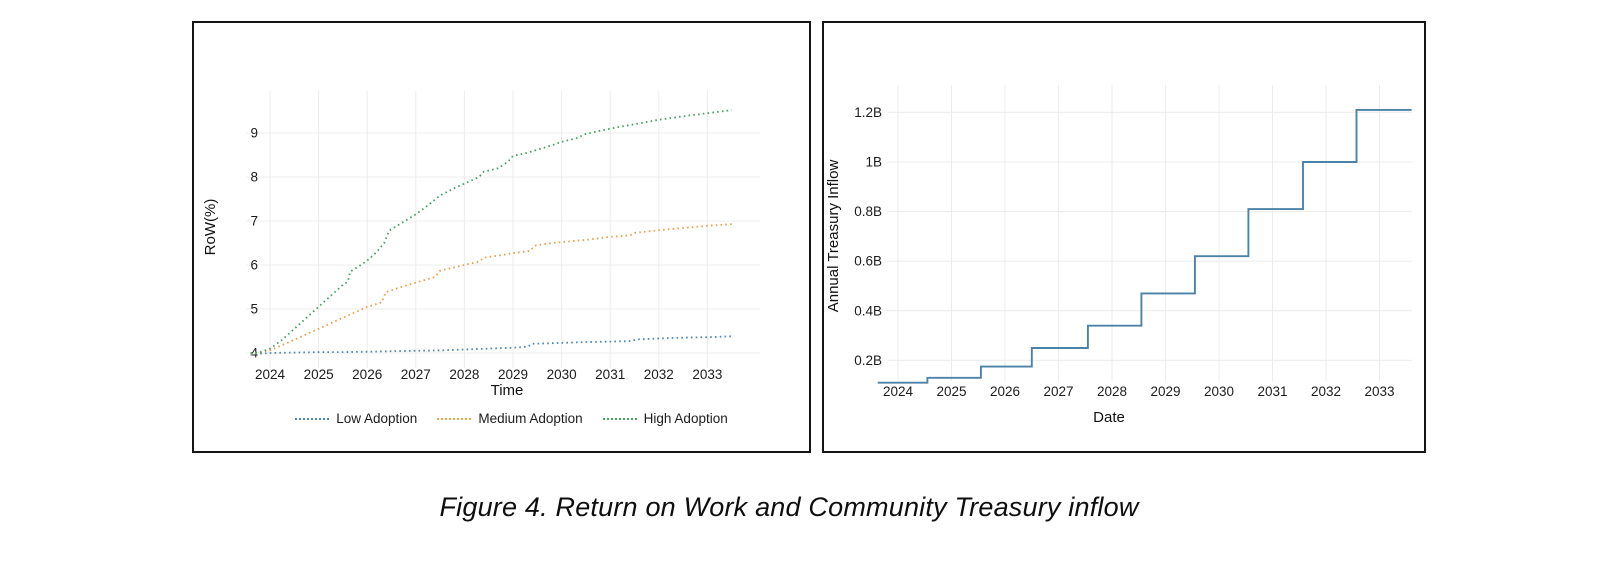  Describe the element at coordinates (685, 418) in the screenshot. I see `legend-label: High Adoption` at that location.